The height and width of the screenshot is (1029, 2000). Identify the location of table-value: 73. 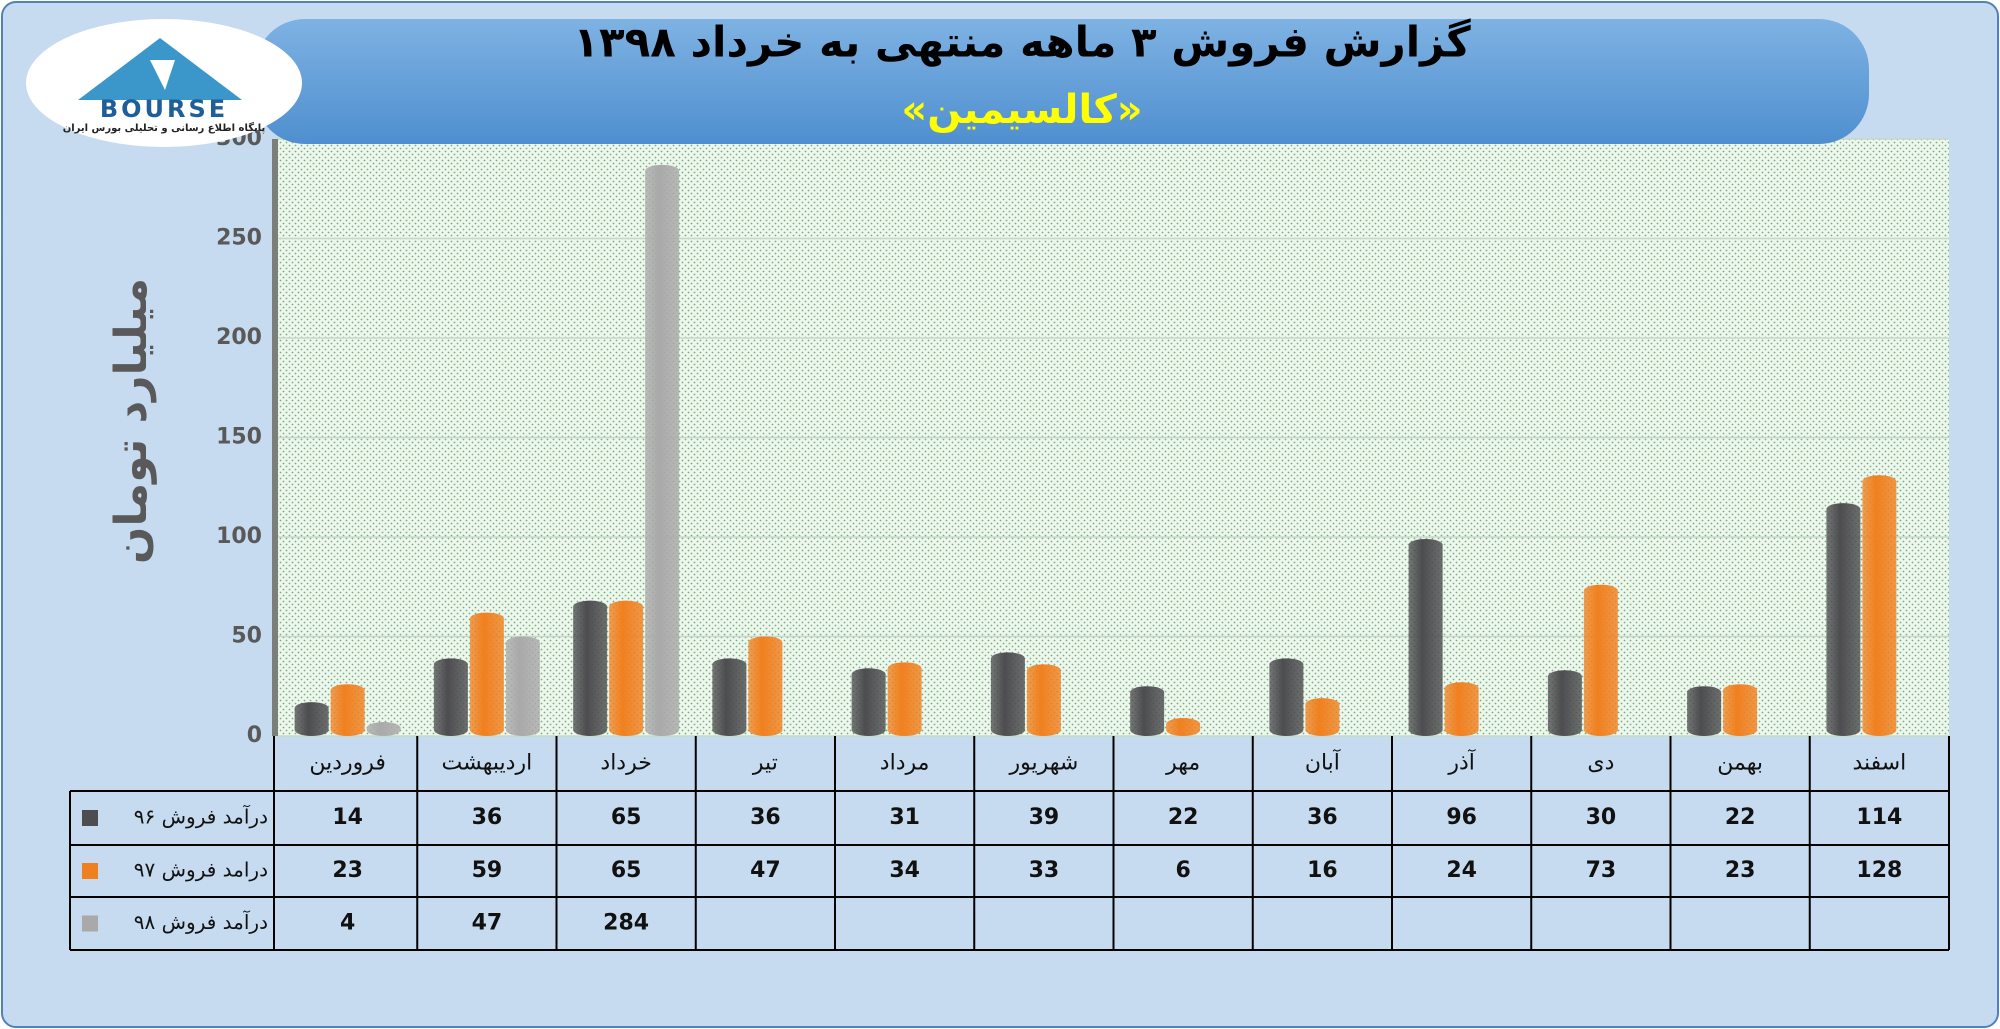
(1601, 870).